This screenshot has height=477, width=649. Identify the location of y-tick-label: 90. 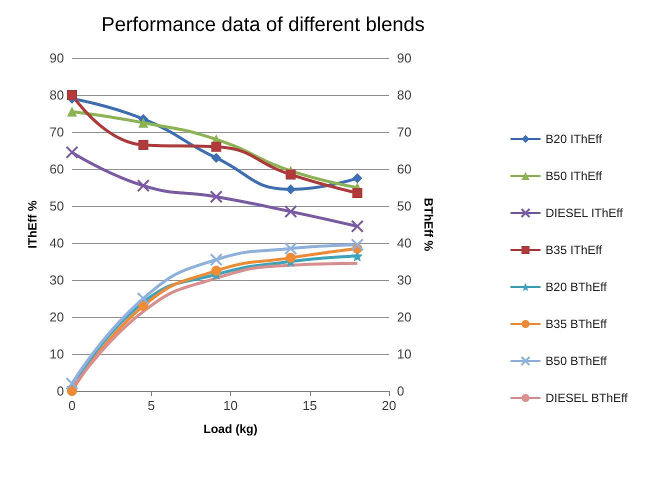
(57, 58).